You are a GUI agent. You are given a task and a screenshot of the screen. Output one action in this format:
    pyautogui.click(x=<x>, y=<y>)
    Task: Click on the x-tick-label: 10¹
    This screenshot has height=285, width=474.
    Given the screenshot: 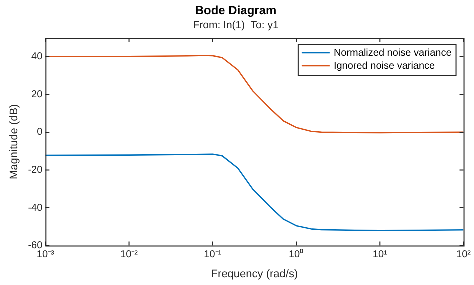 What is the action you would take?
    pyautogui.click(x=380, y=255)
    